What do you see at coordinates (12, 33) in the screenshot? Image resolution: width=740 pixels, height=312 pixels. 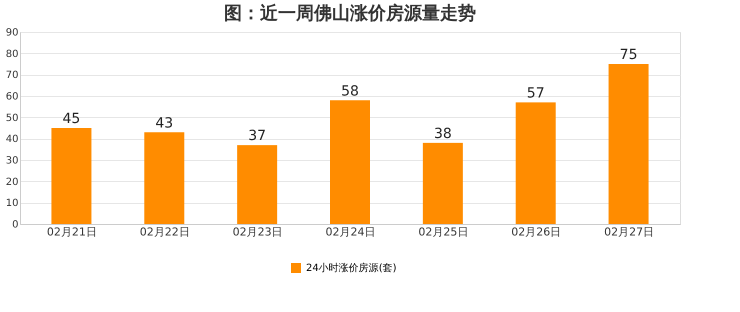 I see `y-tick-label: 90` at bounding box center [12, 33].